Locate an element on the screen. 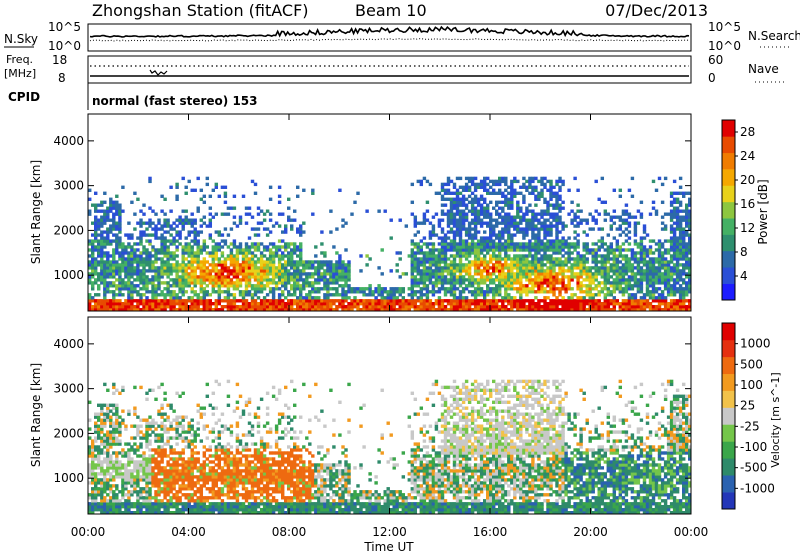 The height and width of the screenshot is (554, 800). colorbar-swatch is located at coordinates (728, 161).